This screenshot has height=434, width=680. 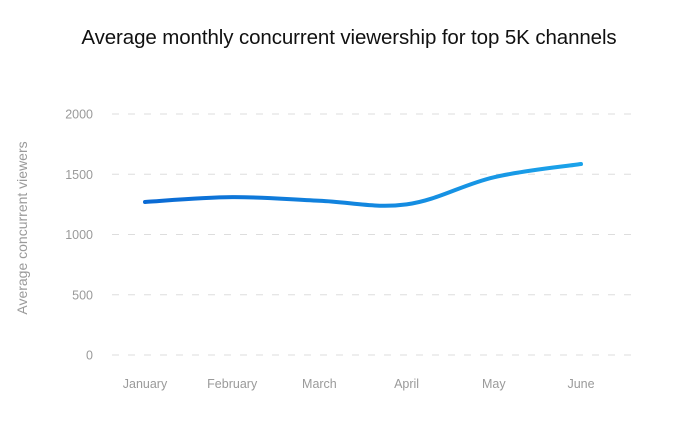 What do you see at coordinates (581, 164) in the screenshot?
I see `data-point-june` at bounding box center [581, 164].